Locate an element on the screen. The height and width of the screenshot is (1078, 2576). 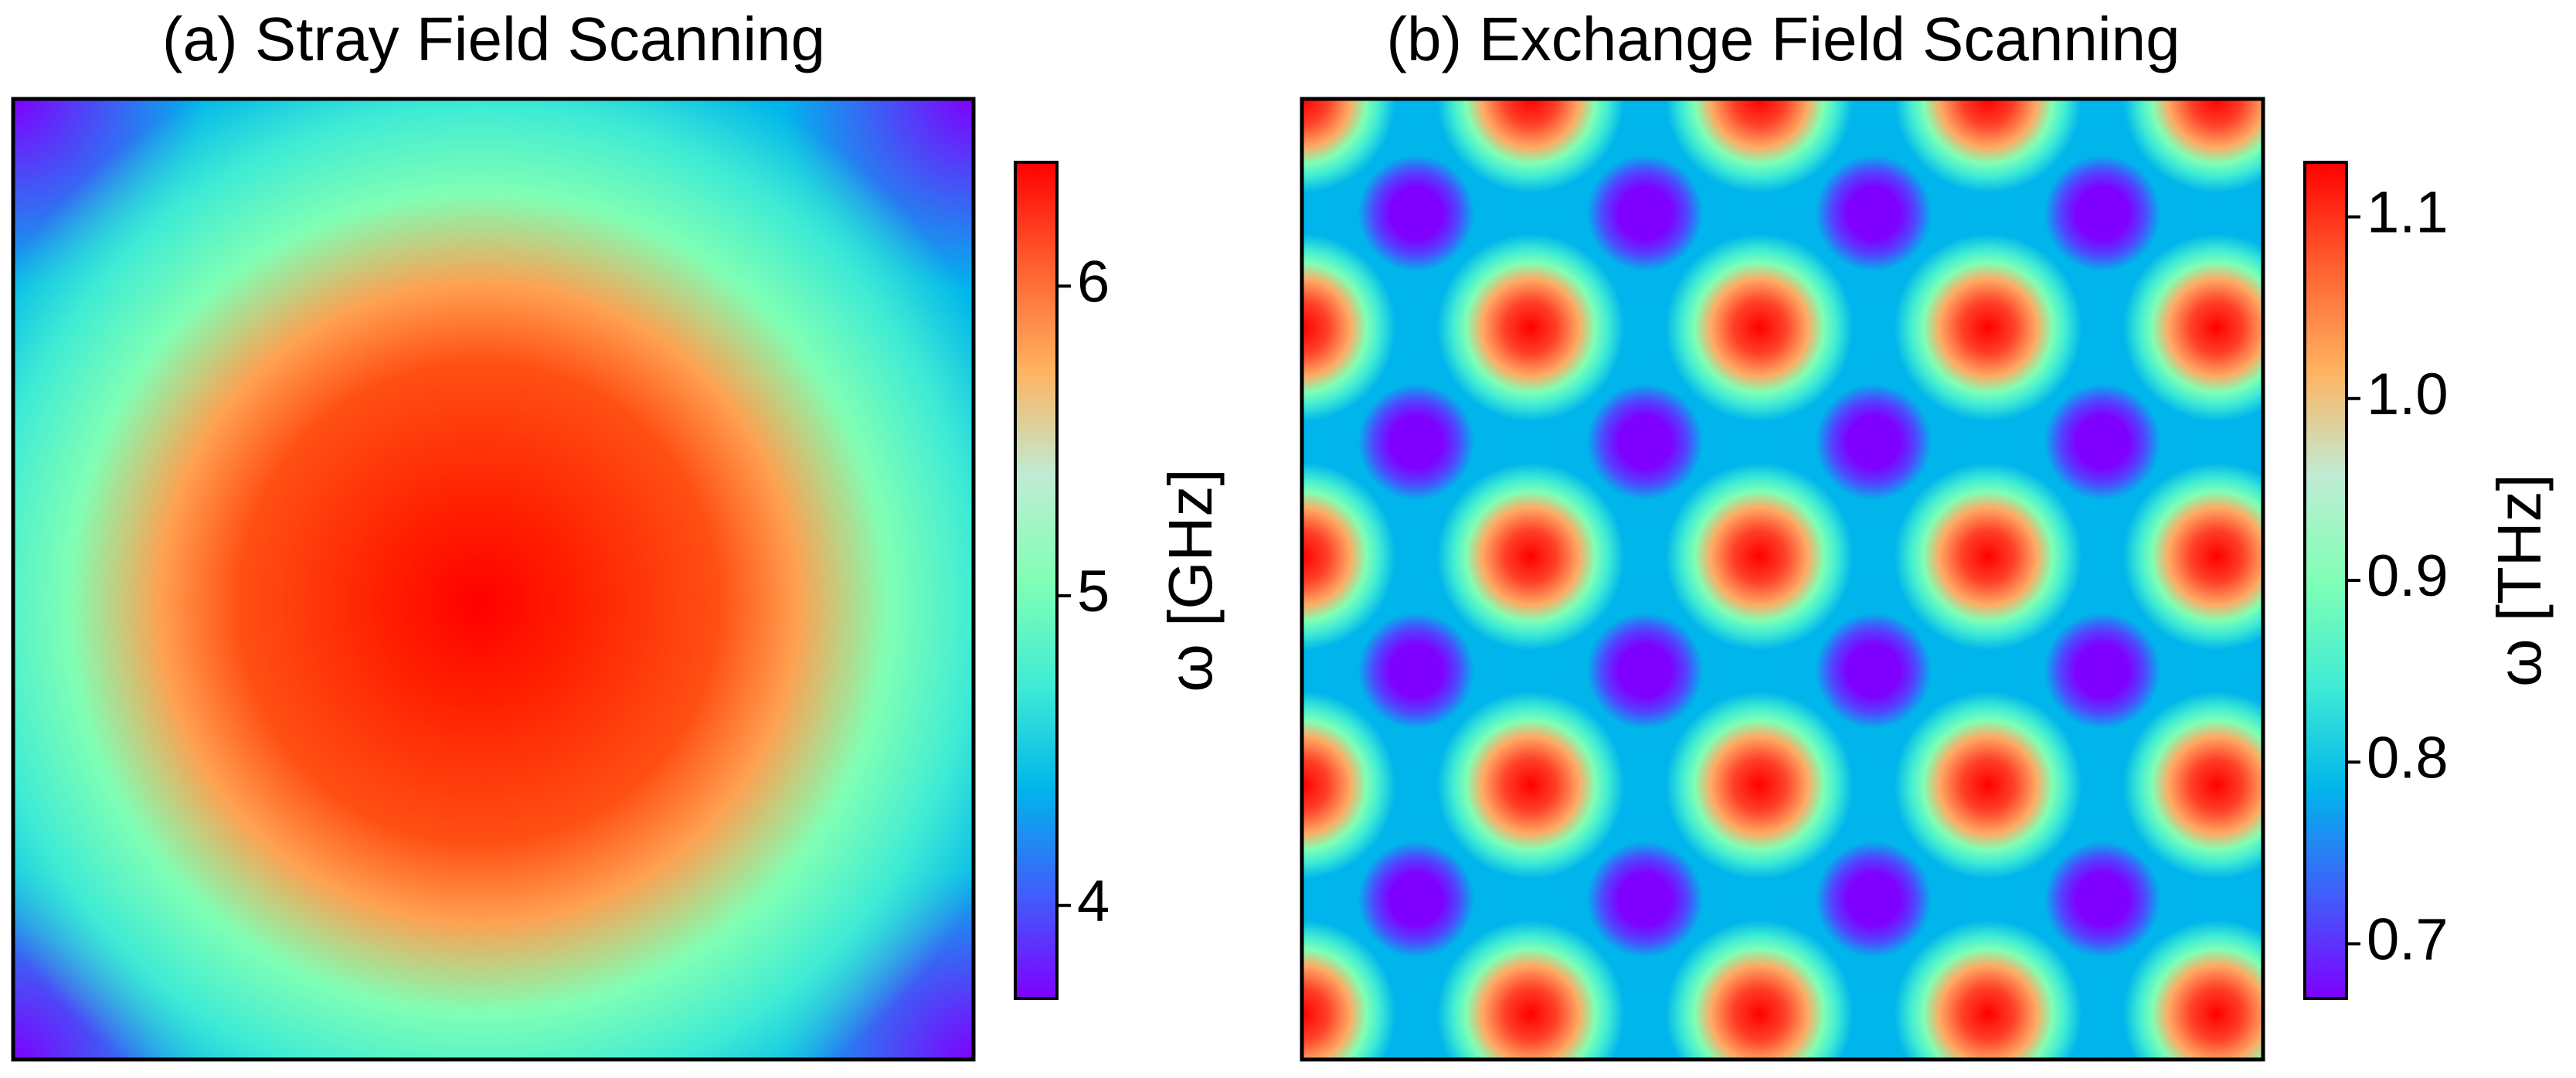
colorbar-tick-label: 0.8 is located at coordinates (2408, 758).